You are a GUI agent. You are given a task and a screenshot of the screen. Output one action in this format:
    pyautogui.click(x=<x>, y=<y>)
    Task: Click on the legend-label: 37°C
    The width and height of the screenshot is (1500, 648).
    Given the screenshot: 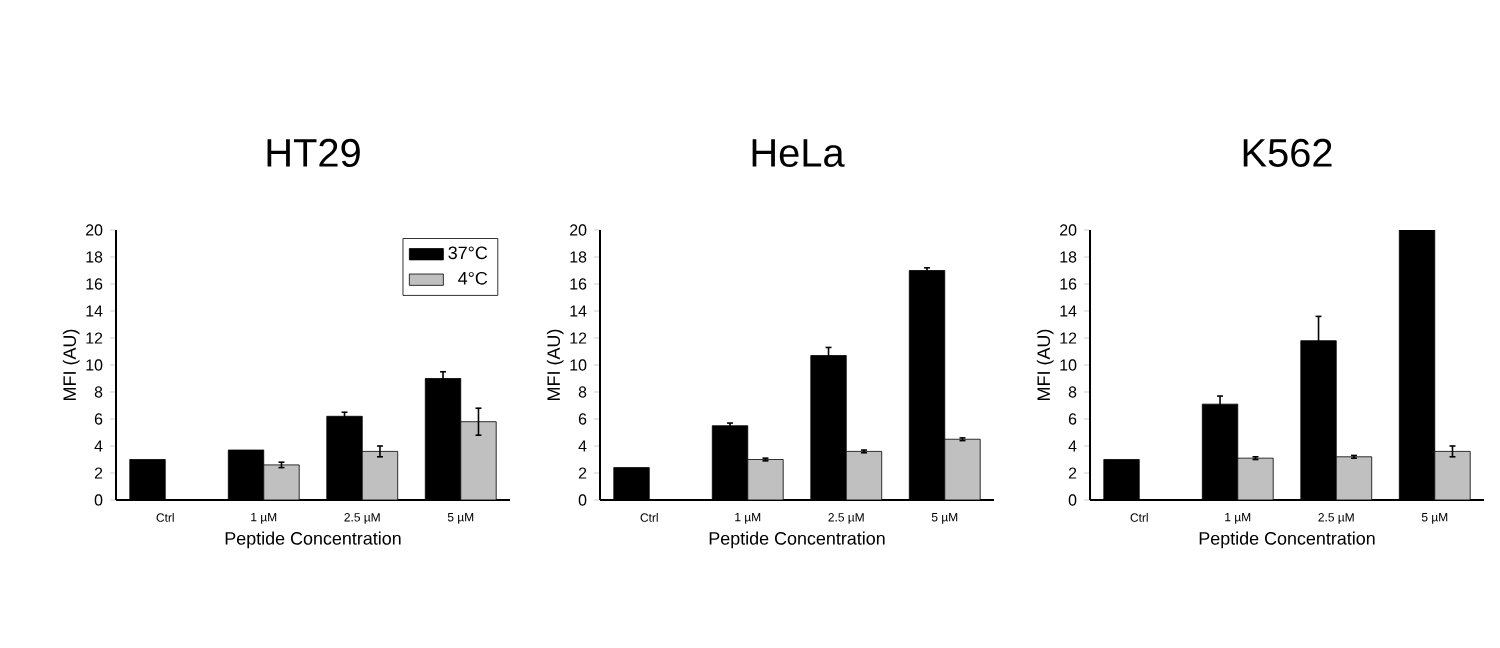 What is the action you would take?
    pyautogui.click(x=468, y=253)
    